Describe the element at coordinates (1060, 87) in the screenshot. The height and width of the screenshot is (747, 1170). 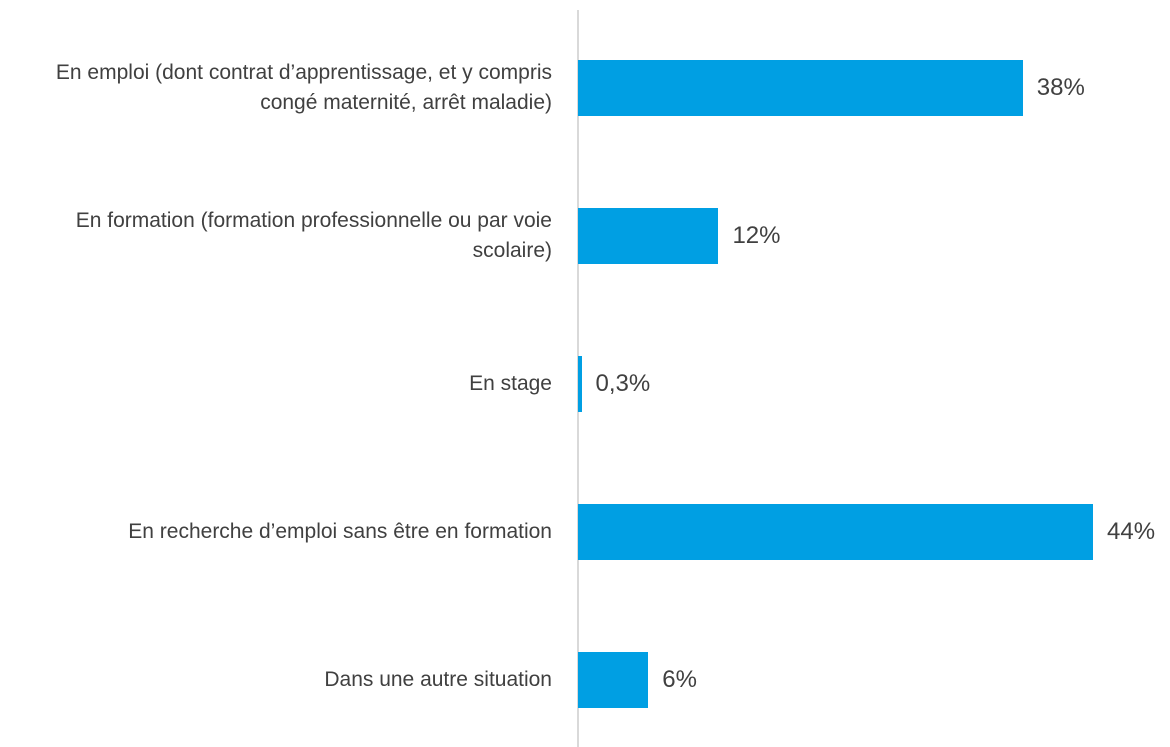
I see `value-label: 38%` at that location.